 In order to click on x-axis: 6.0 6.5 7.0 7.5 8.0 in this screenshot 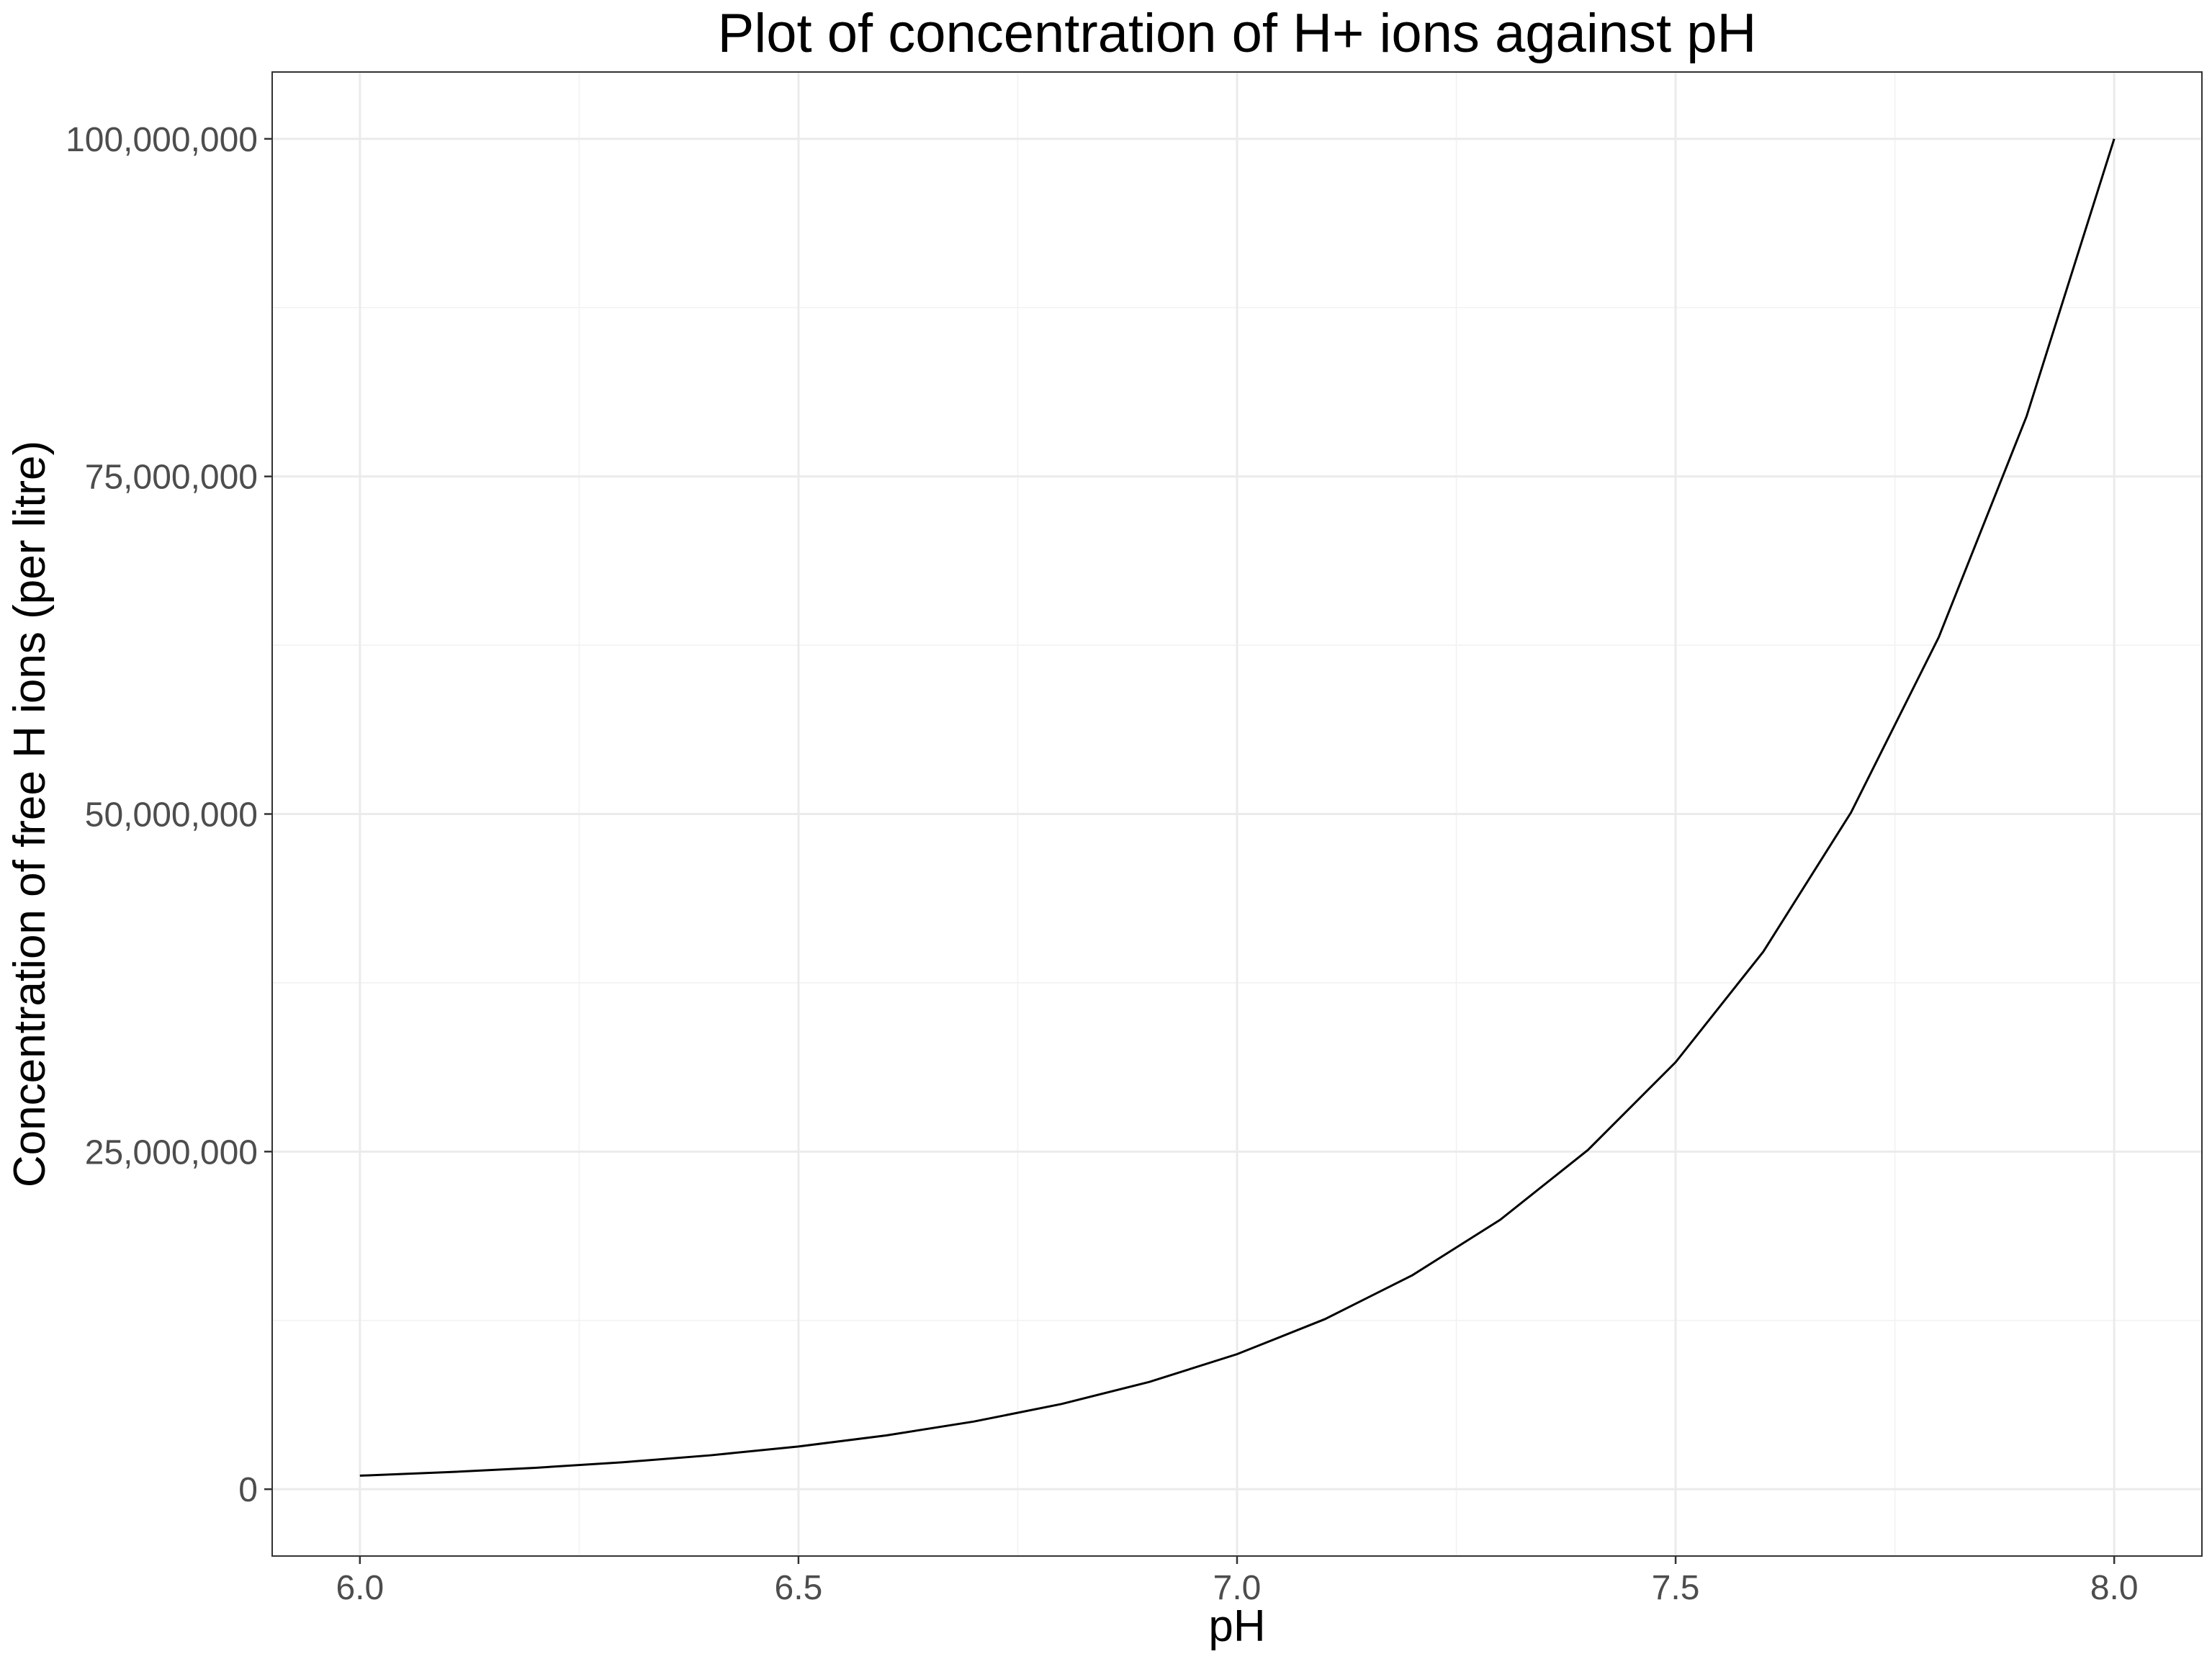, I will do `click(1237, 1582)`.